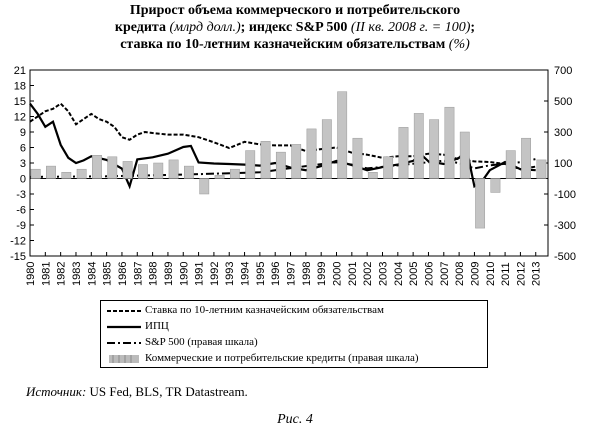  I want to click on x-tick-label: 2013, so click(537, 274).